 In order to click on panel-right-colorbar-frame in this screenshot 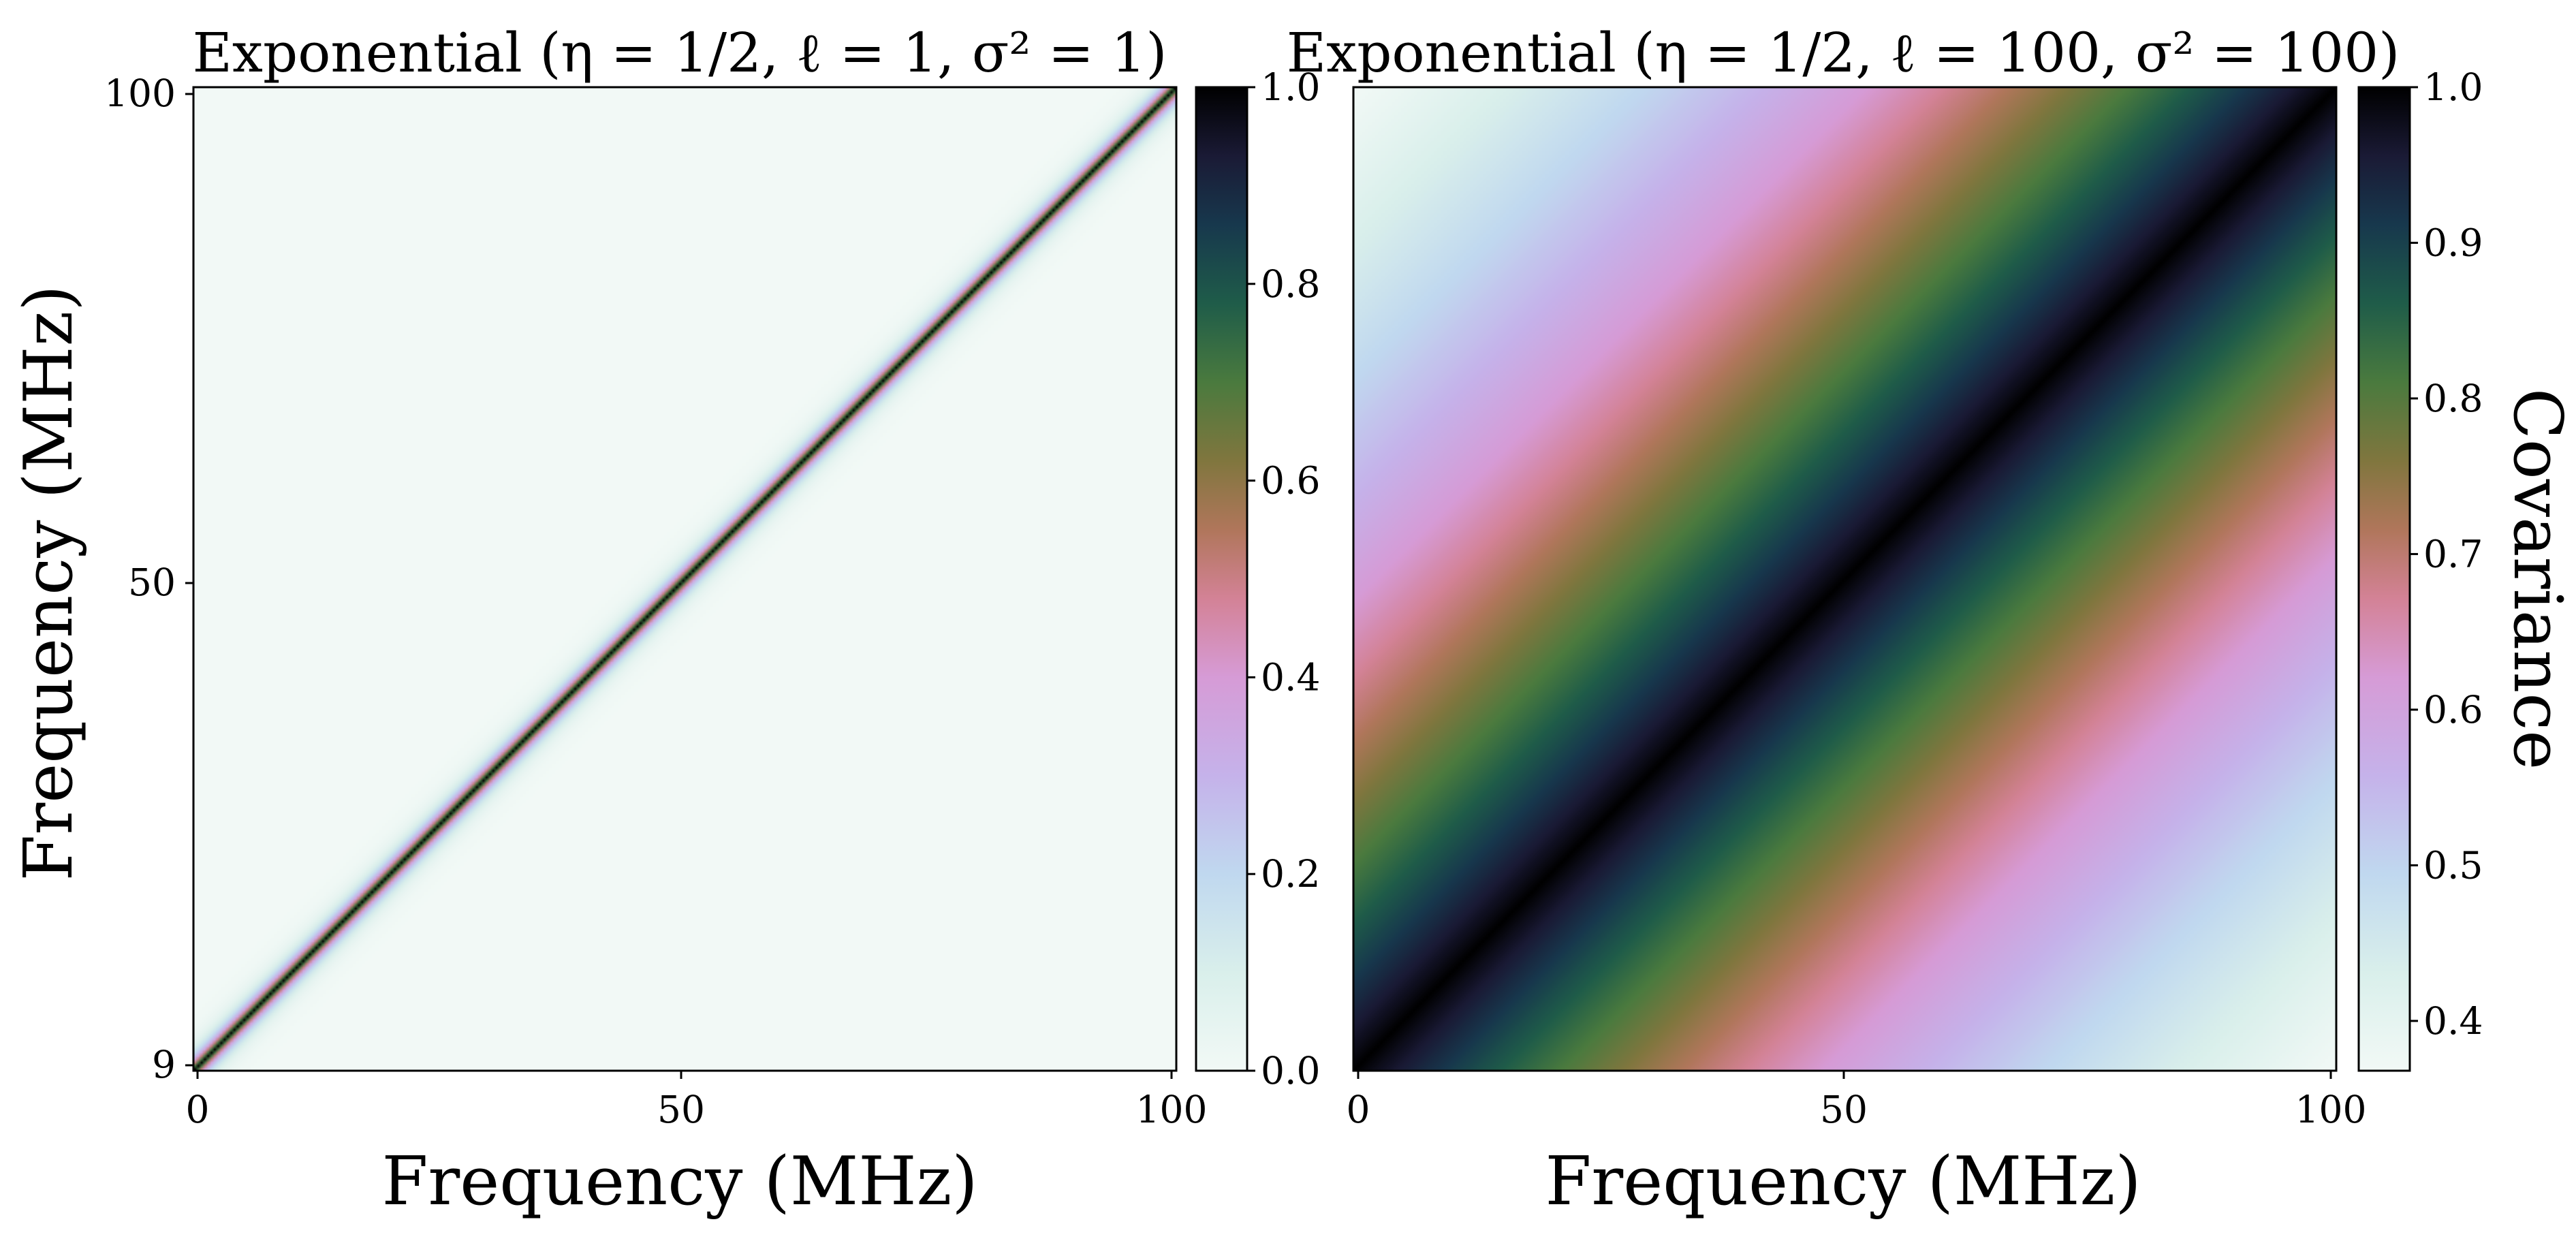, I will do `click(2384, 579)`.